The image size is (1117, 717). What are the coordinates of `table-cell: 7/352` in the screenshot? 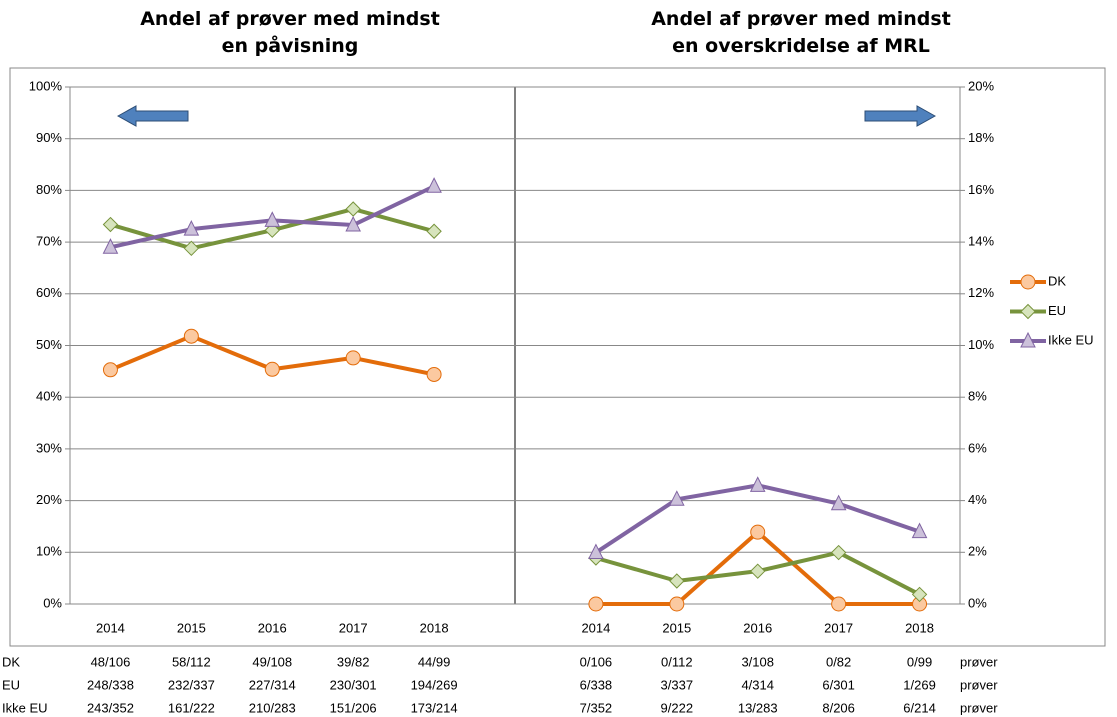 It's located at (596, 707).